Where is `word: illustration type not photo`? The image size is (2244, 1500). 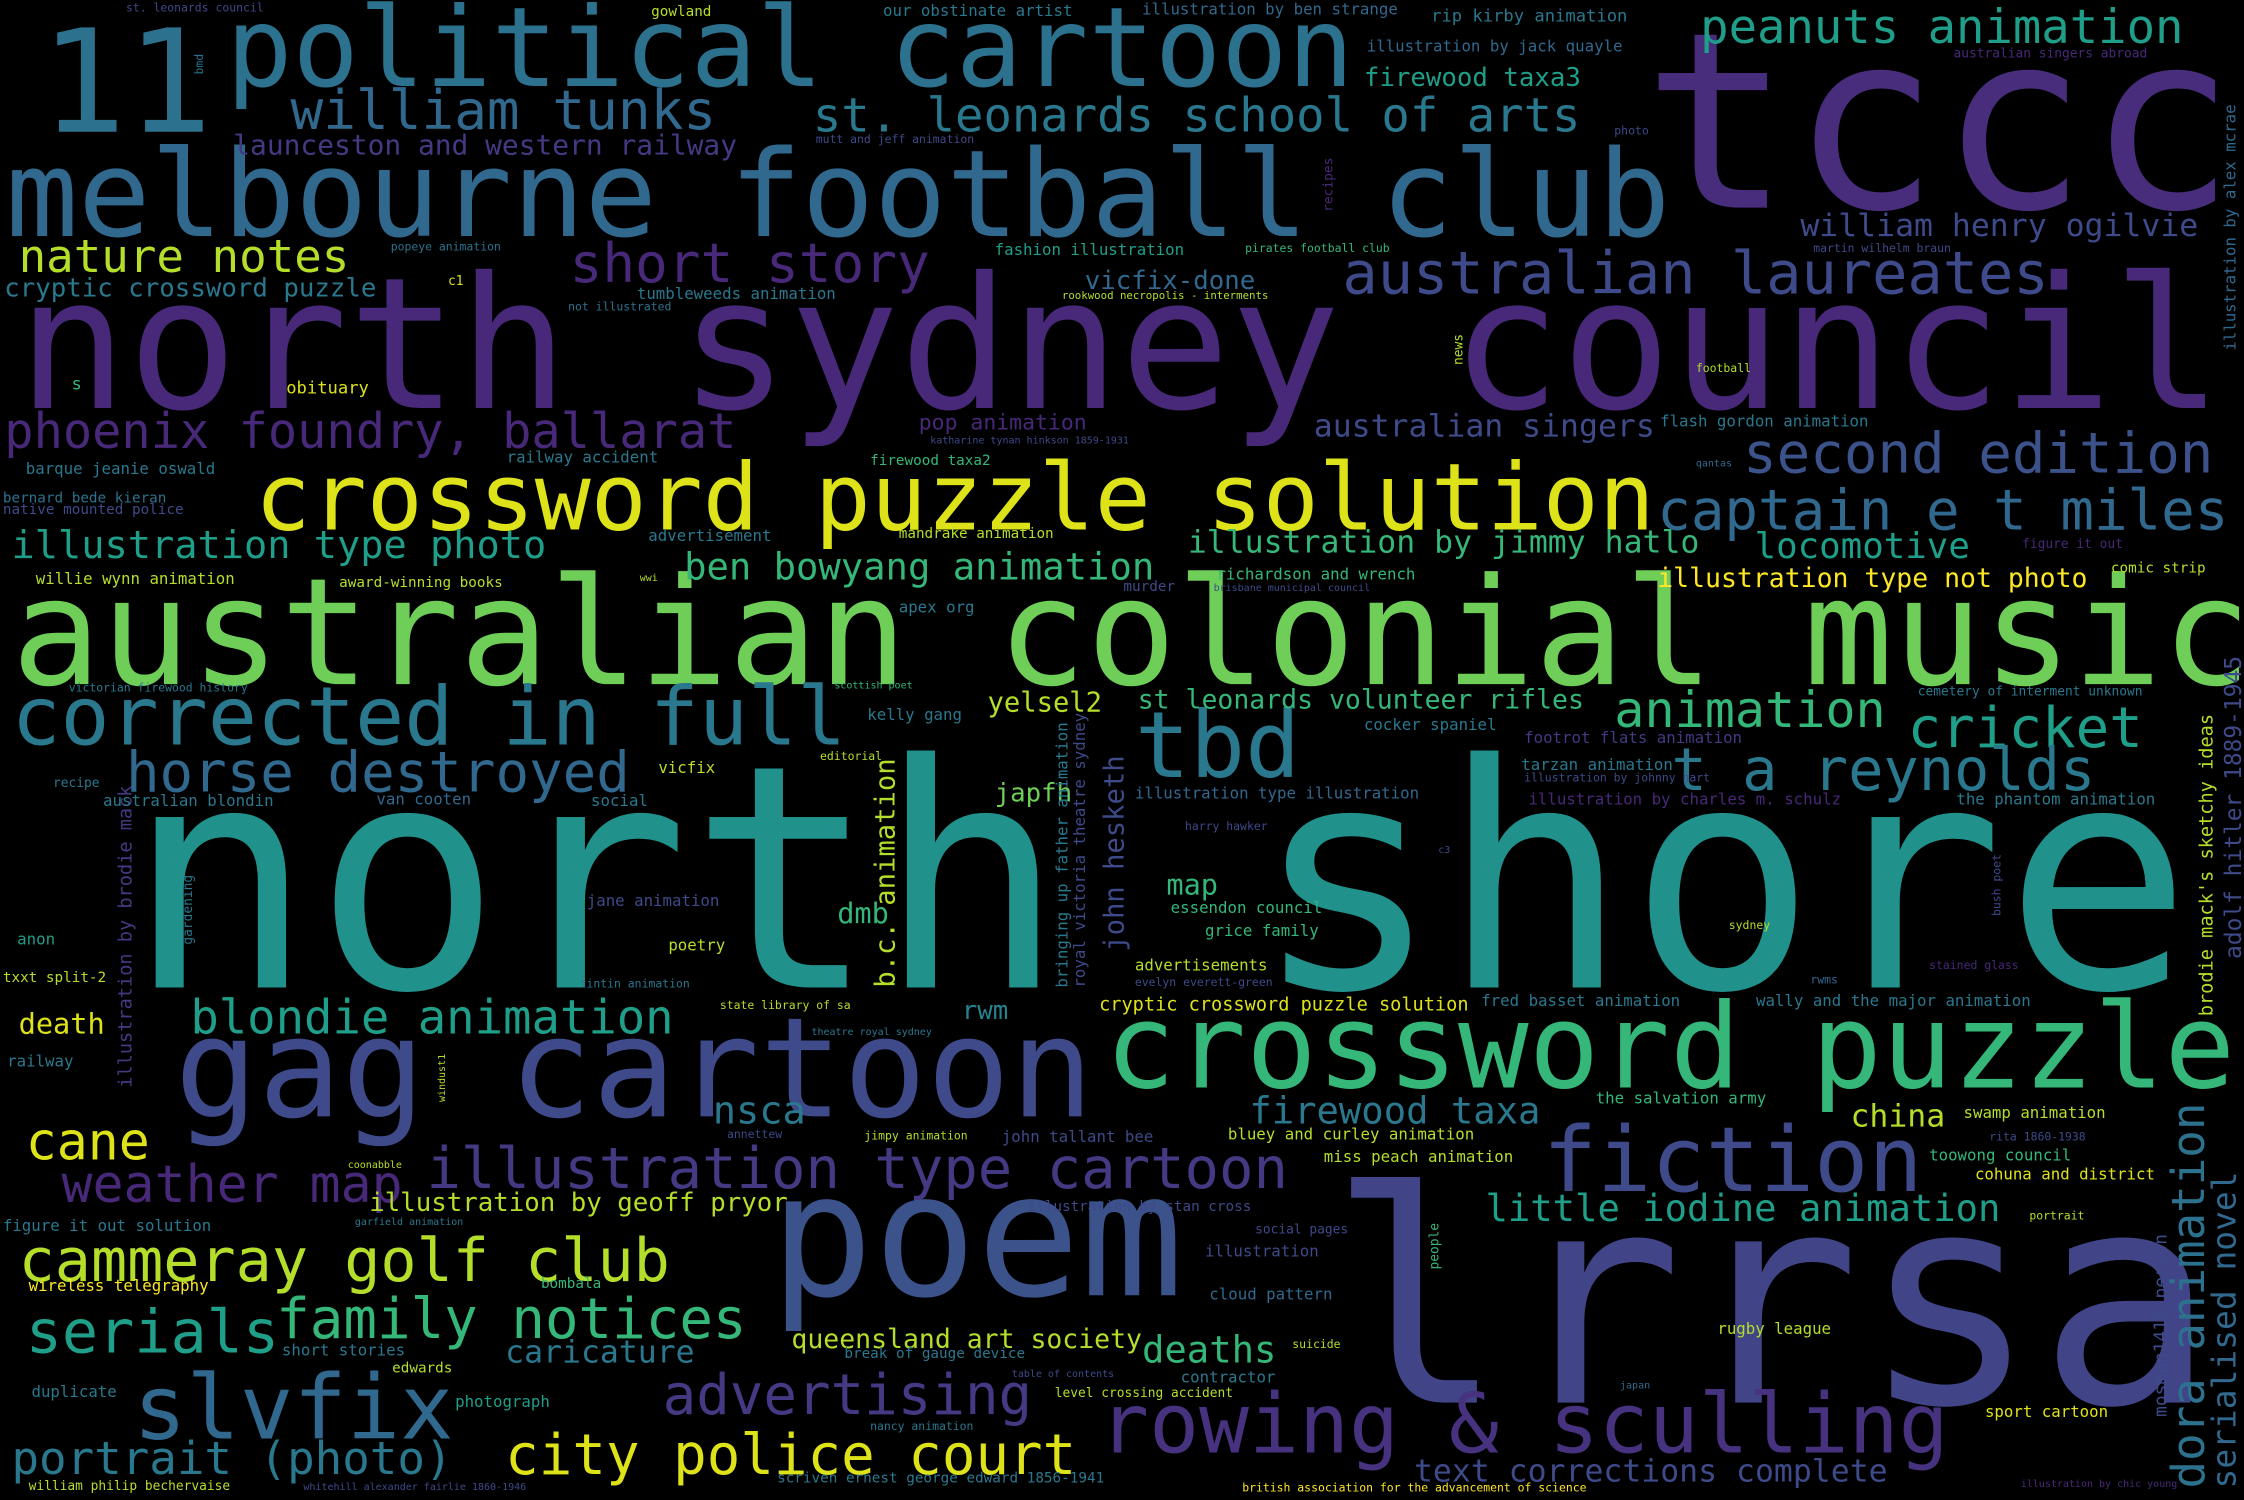 word: illustration type not photo is located at coordinates (1872, 578).